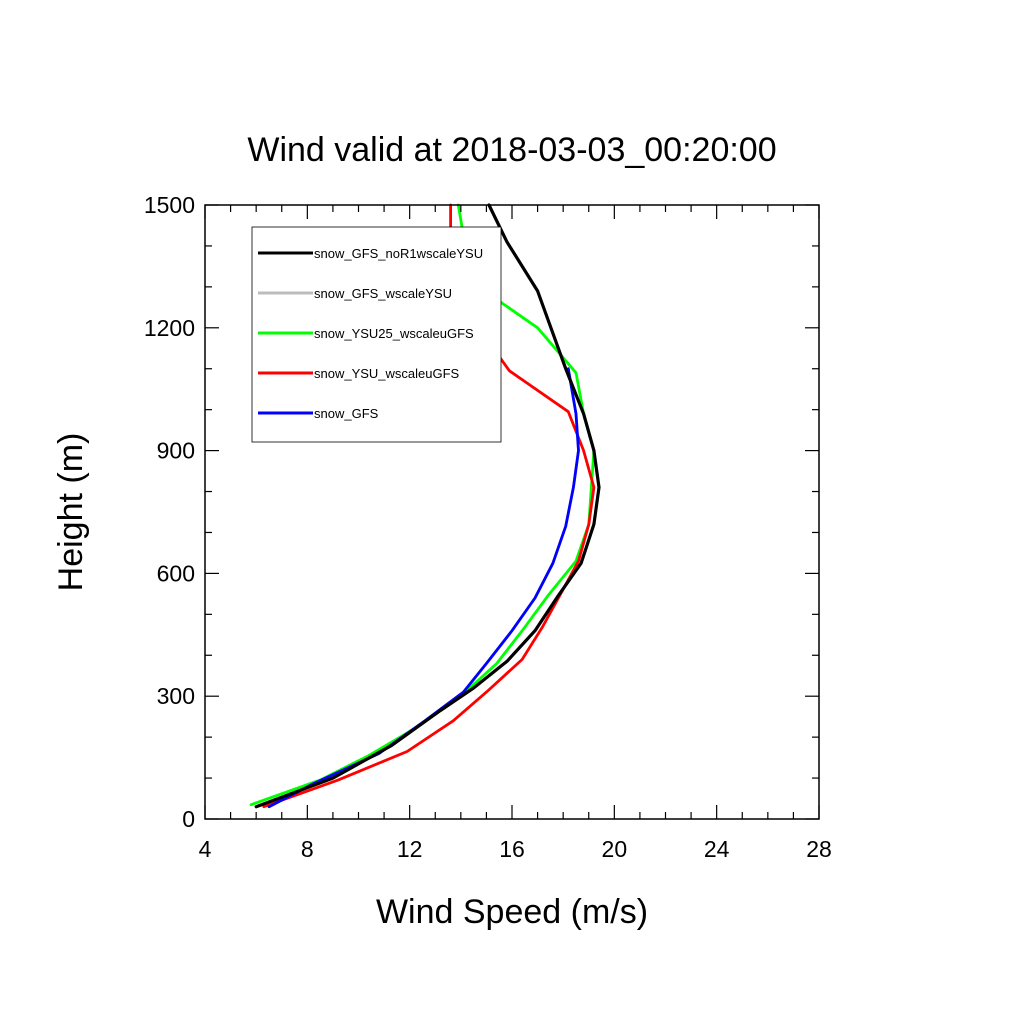 Image resolution: width=1024 pixels, height=1024 pixels. Describe the element at coordinates (176, 696) in the screenshot. I see `y-tick-label: 300` at that location.